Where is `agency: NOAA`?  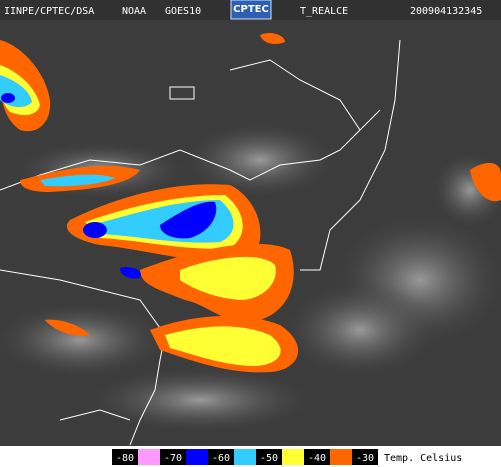
agency: NOAA is located at coordinates (134, 11).